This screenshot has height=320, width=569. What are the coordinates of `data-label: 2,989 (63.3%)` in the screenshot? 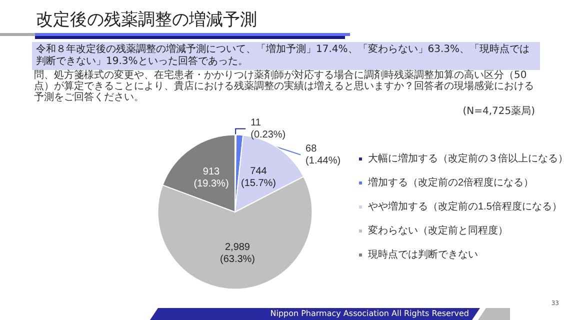 It's located at (237, 254).